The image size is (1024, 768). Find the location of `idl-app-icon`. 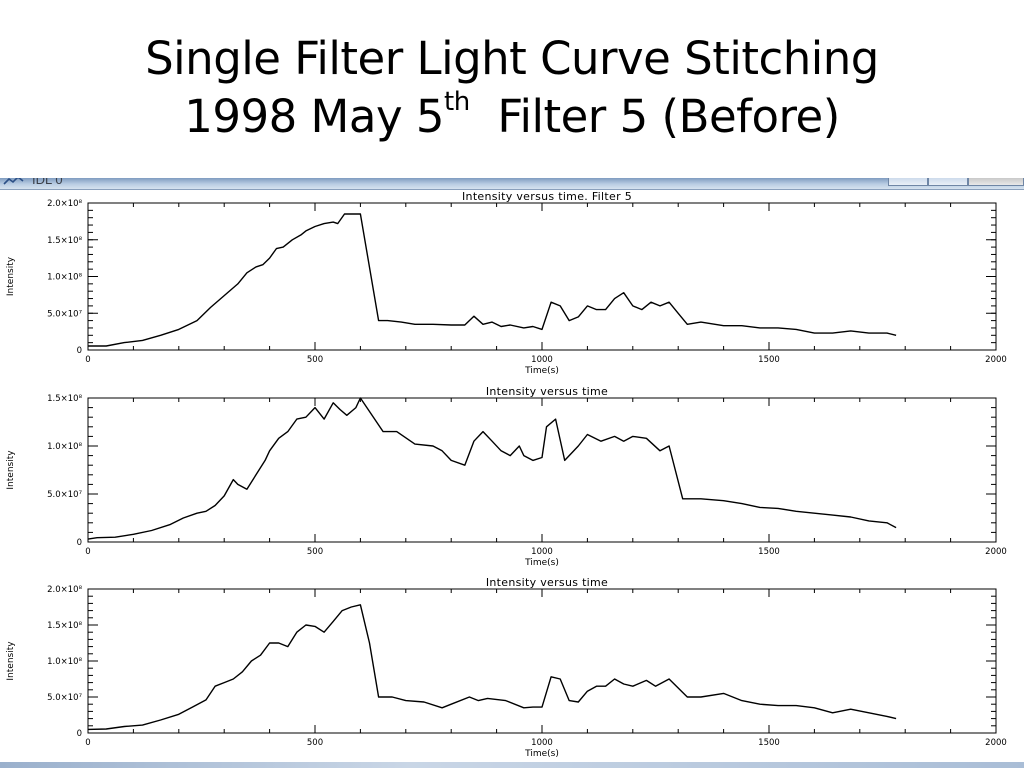

idl-app-icon is located at coordinates (13, 181).